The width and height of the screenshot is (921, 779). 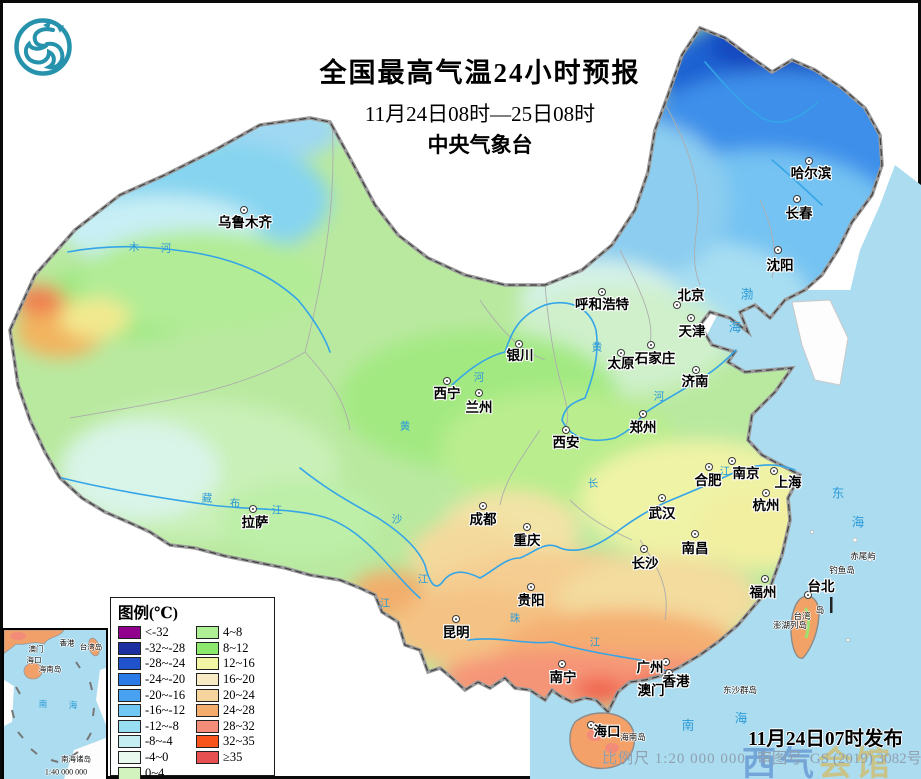 I want to click on inset-map, so click(x=55, y=704).